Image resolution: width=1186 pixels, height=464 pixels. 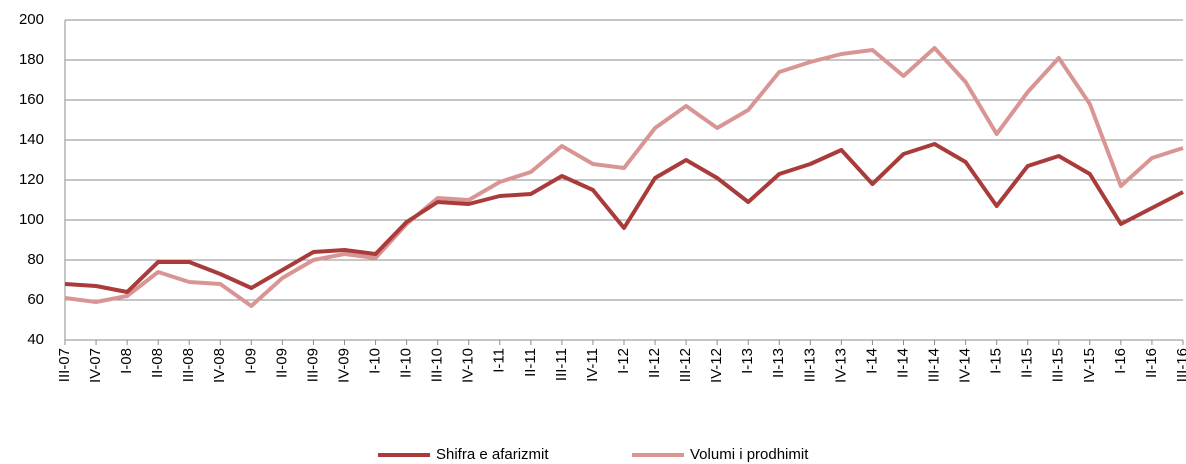 I want to click on y-tick-label: 100, so click(x=31, y=219).